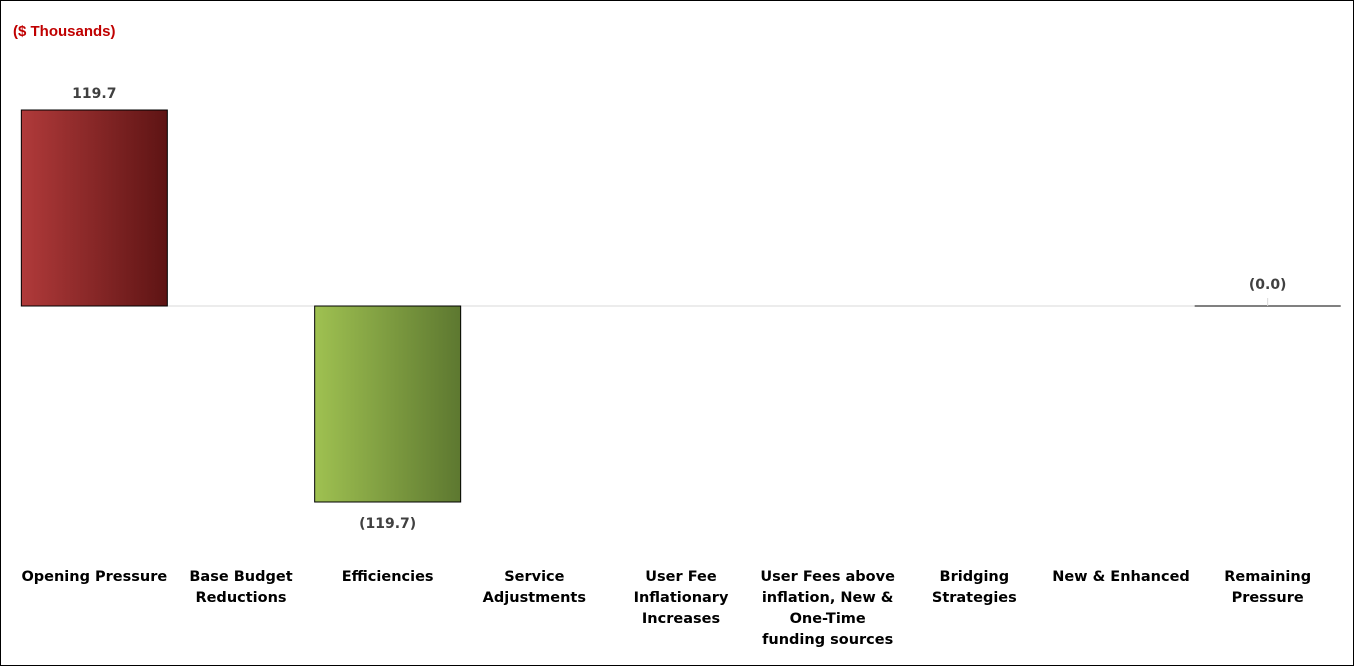 Image resolution: width=1354 pixels, height=666 pixels. What do you see at coordinates (241, 587) in the screenshot?
I see `category-label-base-budget-reductions: Base Budget Reductions` at bounding box center [241, 587].